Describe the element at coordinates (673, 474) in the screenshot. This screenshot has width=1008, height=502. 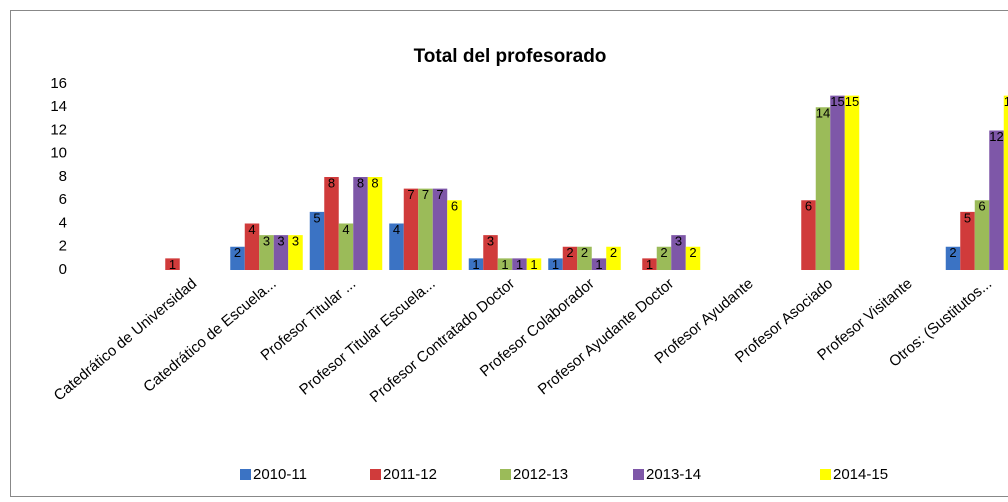
I see `legend-label: 2013-14` at that location.